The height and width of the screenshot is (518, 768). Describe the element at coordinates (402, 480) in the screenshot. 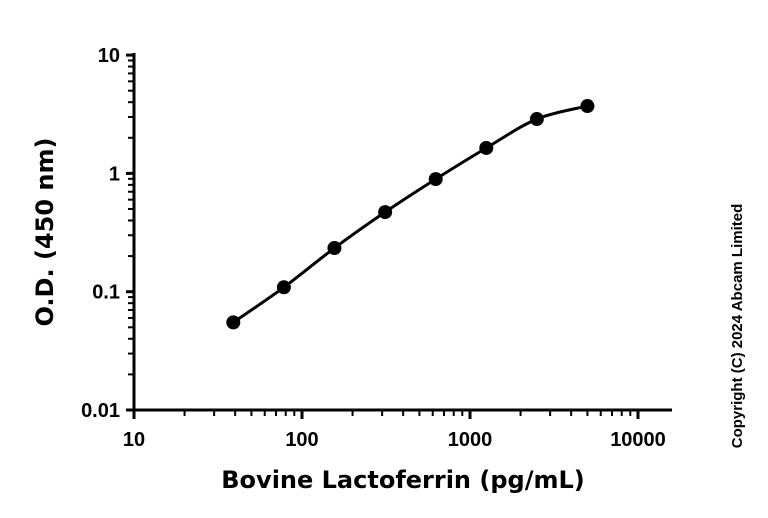

I see `x-axis-title: Bovine Lactoferrin (pg/mL)` at that location.